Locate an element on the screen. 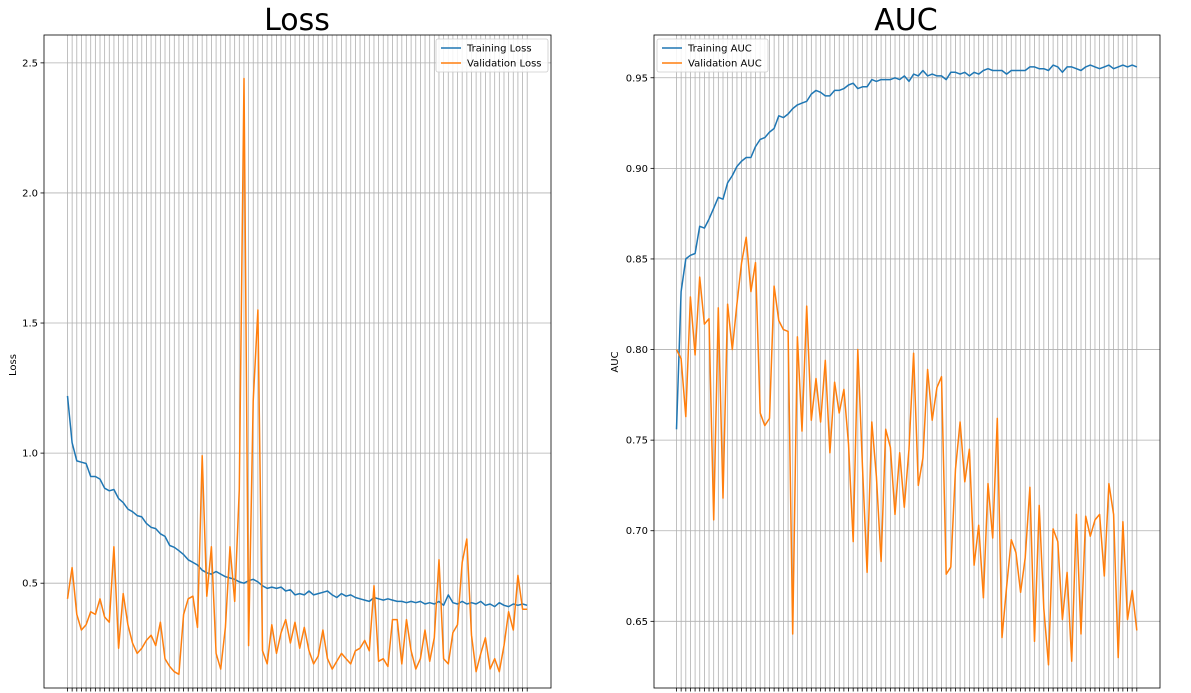 The width and height of the screenshot is (1191, 693). y-tick-label: 1.5 is located at coordinates (30, 324).